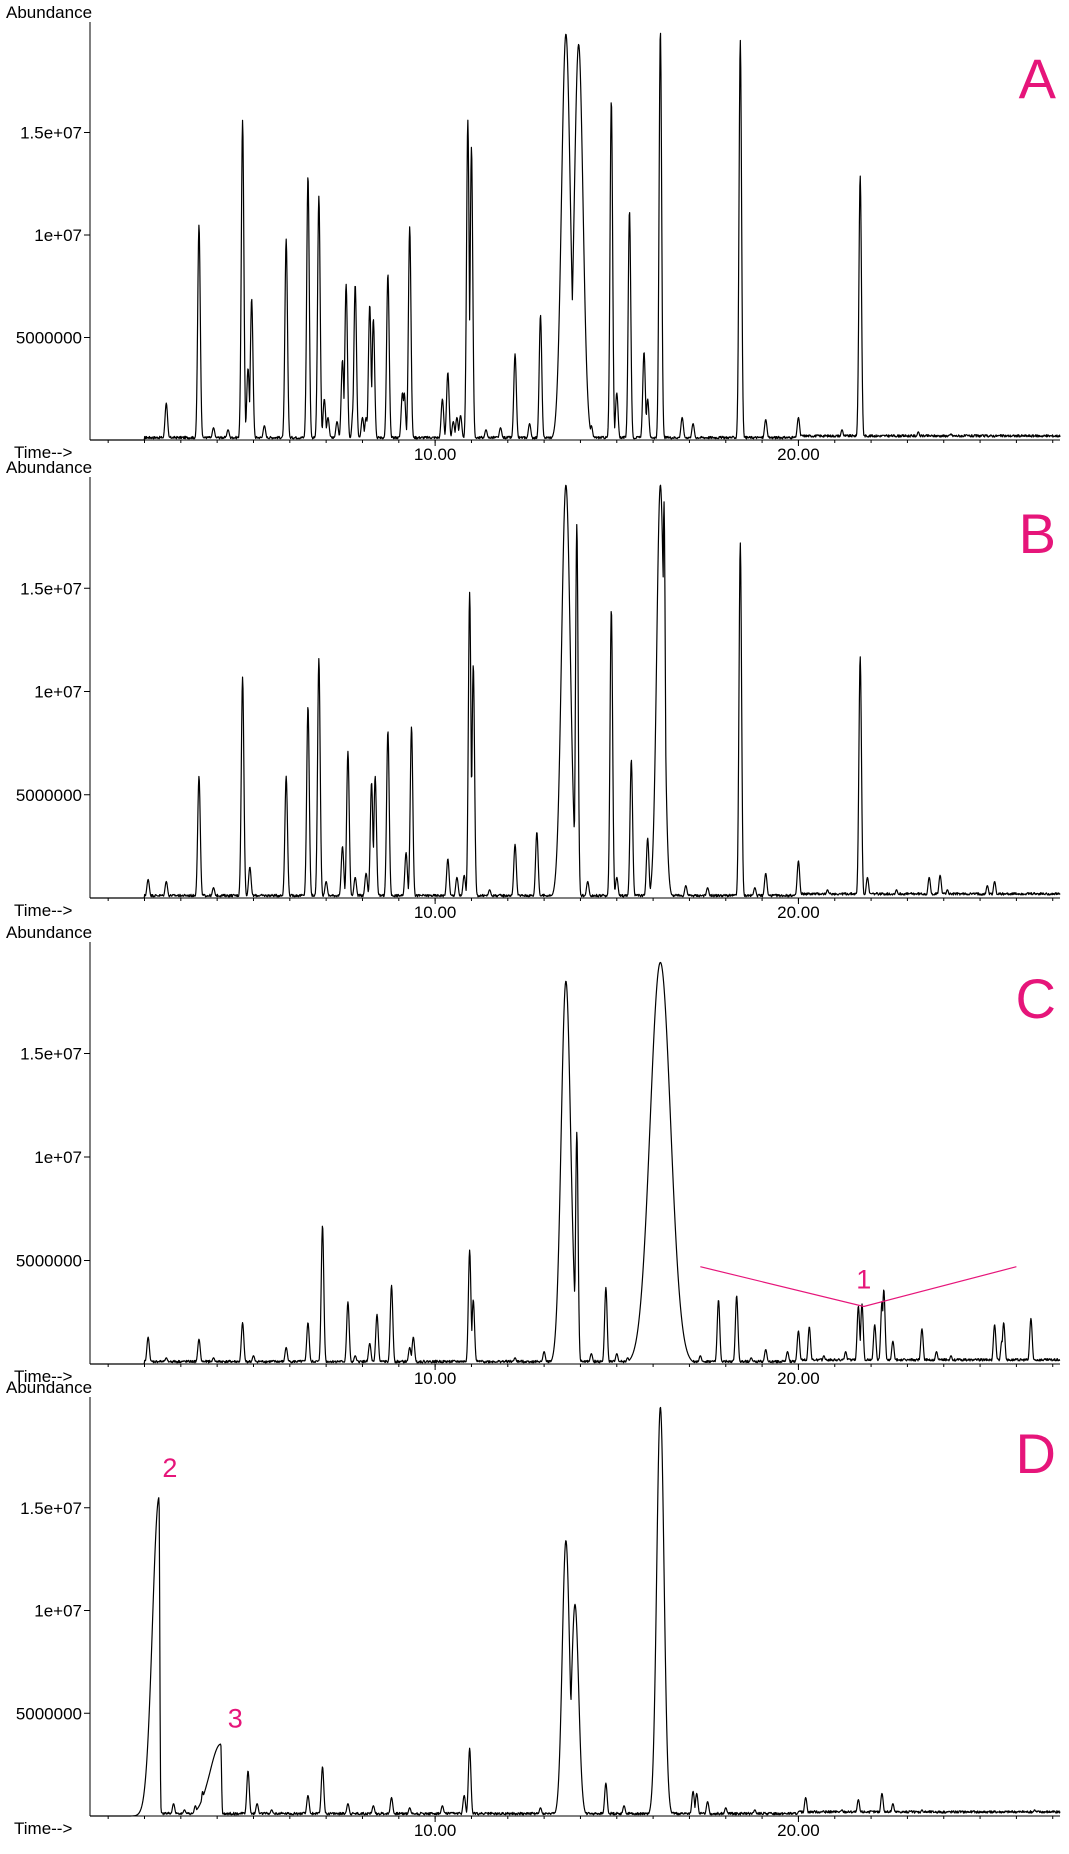 The height and width of the screenshot is (1854, 1069). I want to click on annotation-label: 2, so click(169, 1468).